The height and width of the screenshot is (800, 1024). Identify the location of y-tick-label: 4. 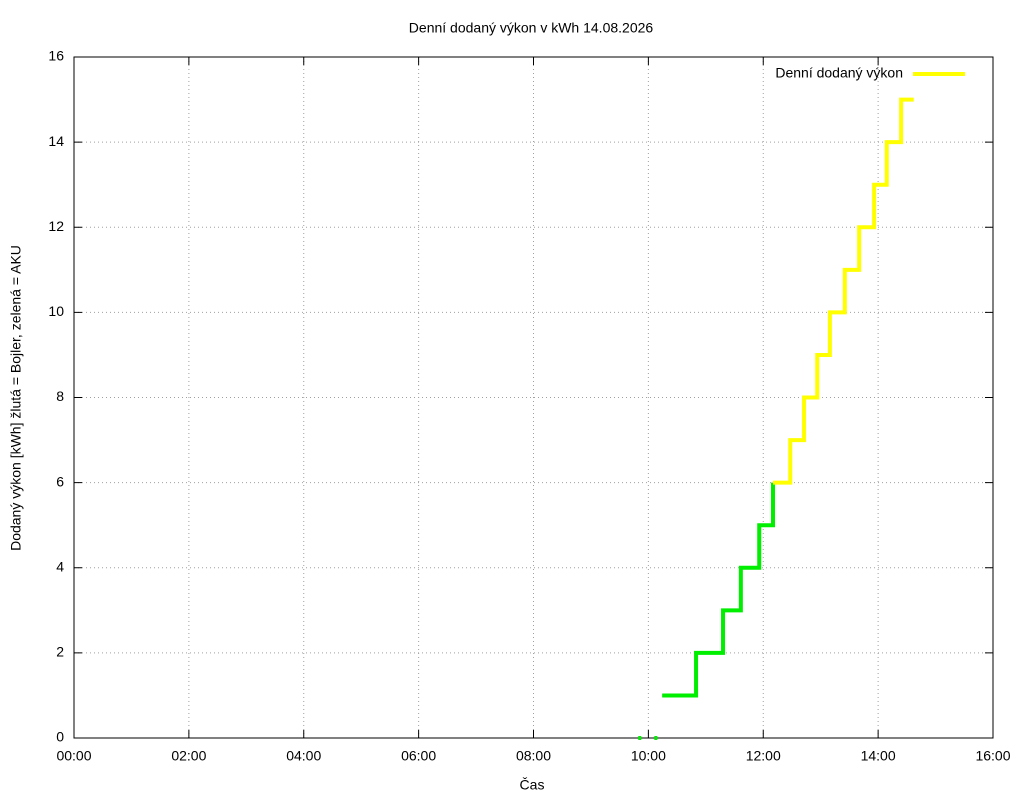
(60, 566).